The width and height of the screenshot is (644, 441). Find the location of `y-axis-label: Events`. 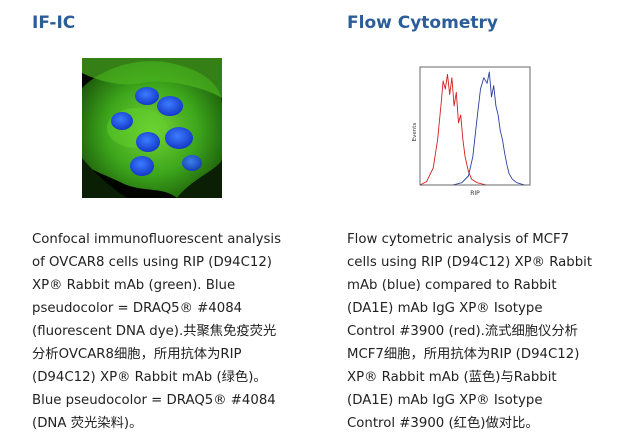

y-axis-label: Events is located at coordinates (415, 132).